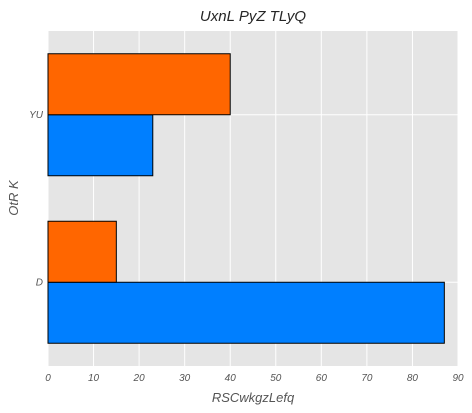  I want to click on x-tick-label: 80, so click(413, 378).